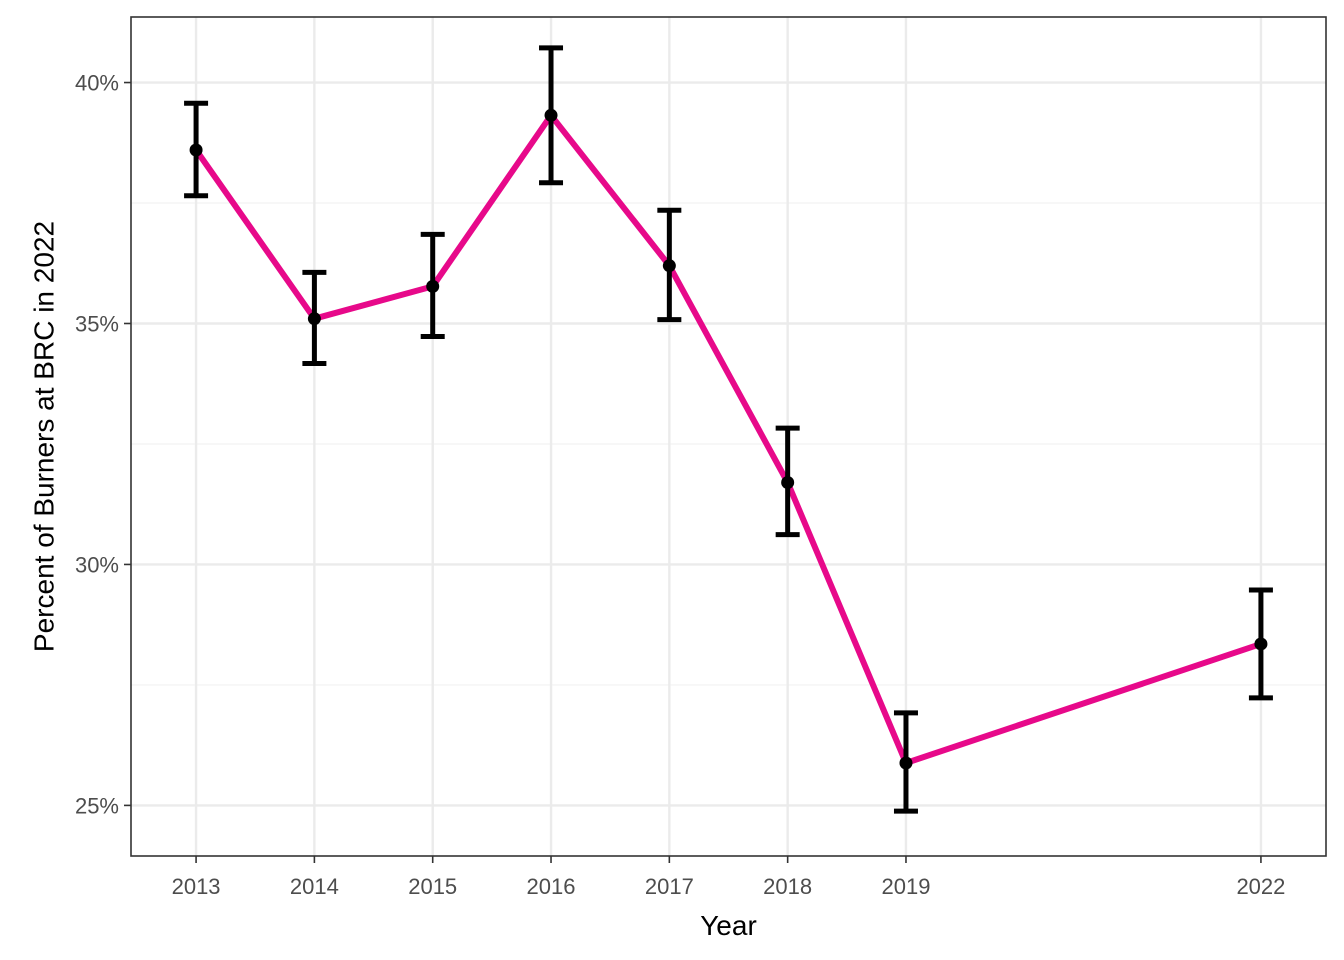 The image size is (1344, 960). I want to click on x-tick-label: 2015, so click(432, 886).